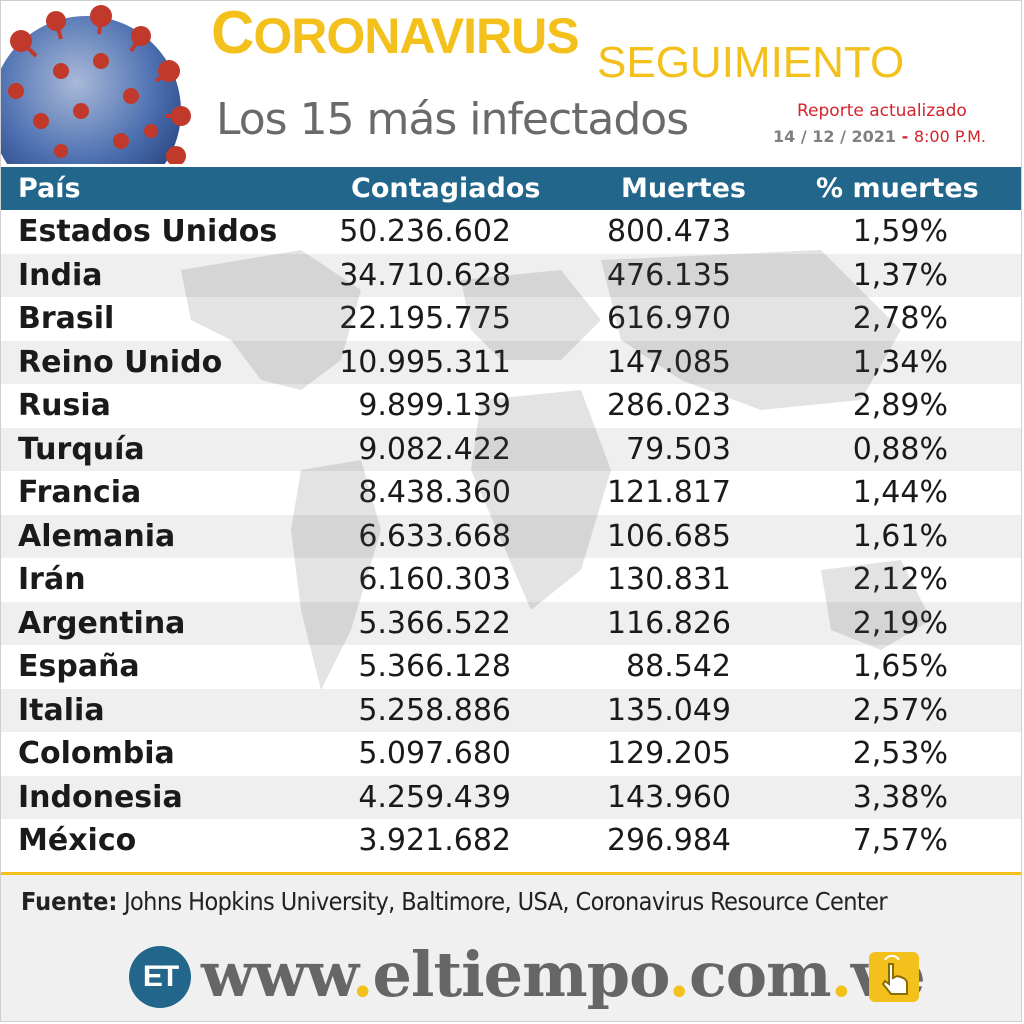 This screenshot has height=1024, width=1024. I want to click on url-part-www: www, so click(277, 974).